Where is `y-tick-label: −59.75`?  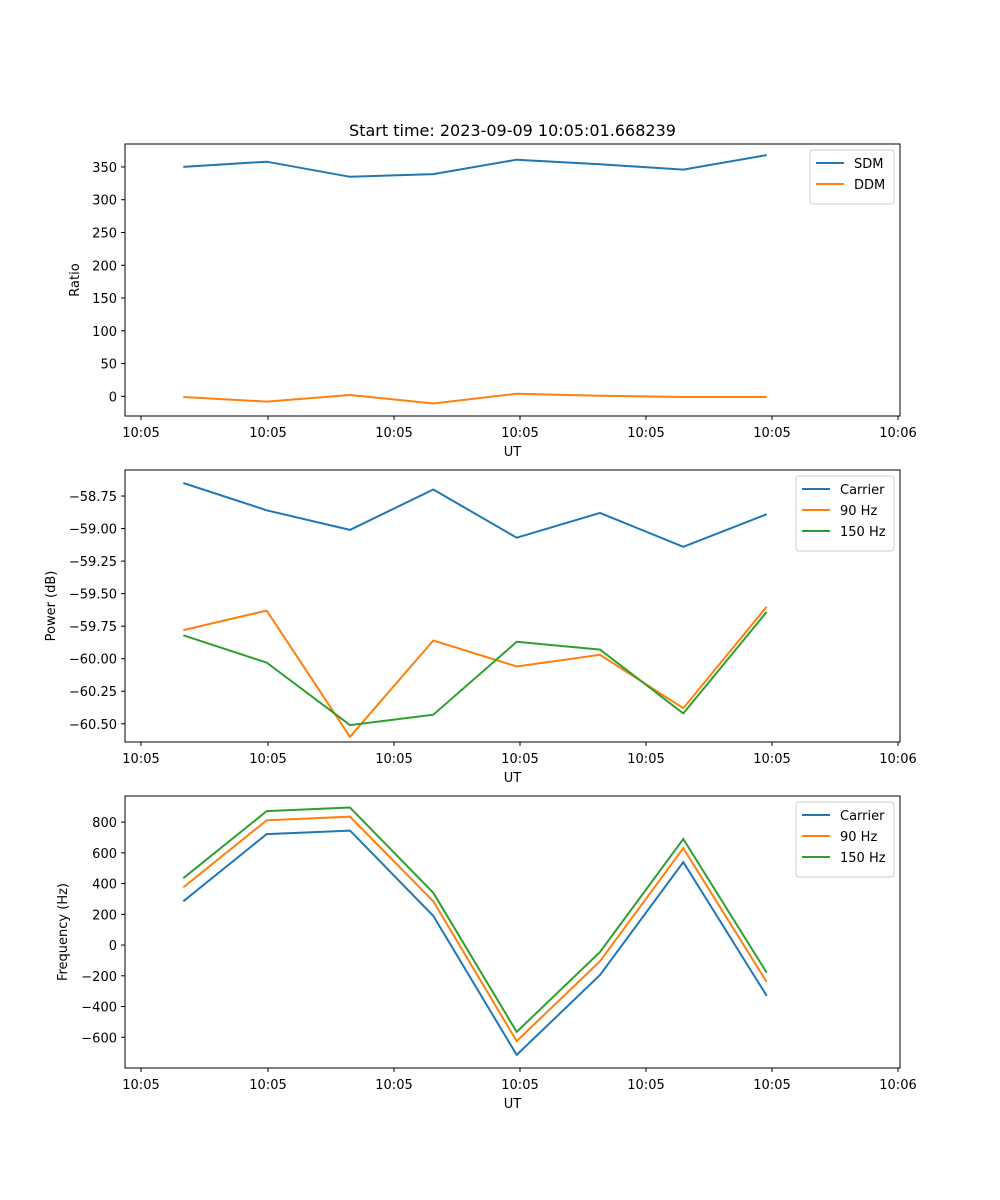
y-tick-label: −59.75 is located at coordinates (93, 627).